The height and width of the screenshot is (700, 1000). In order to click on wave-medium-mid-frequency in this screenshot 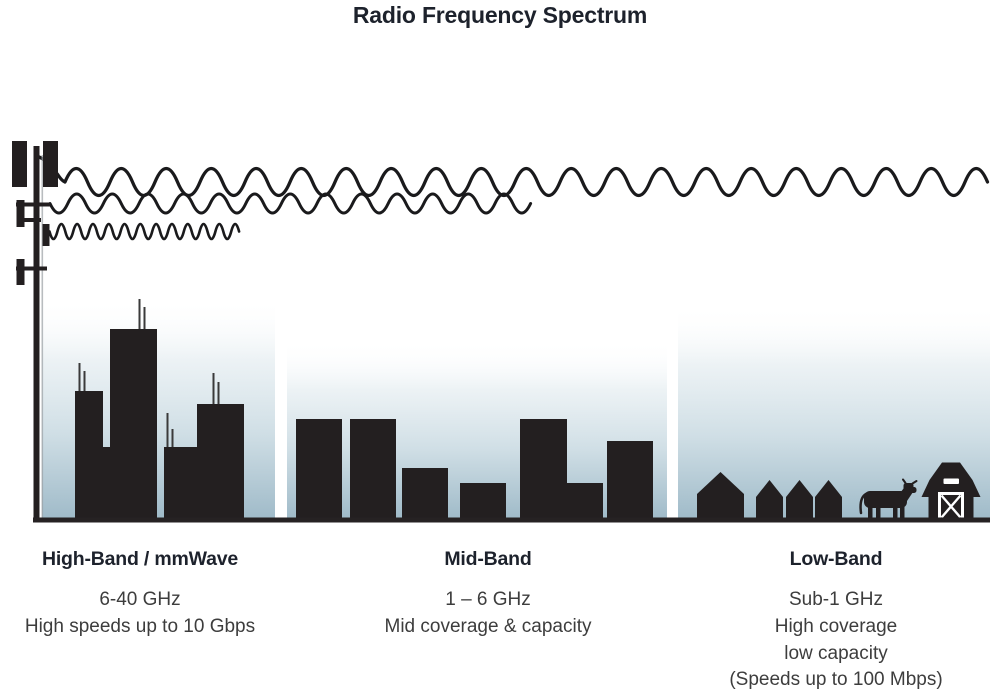, I will do `click(290, 203)`.